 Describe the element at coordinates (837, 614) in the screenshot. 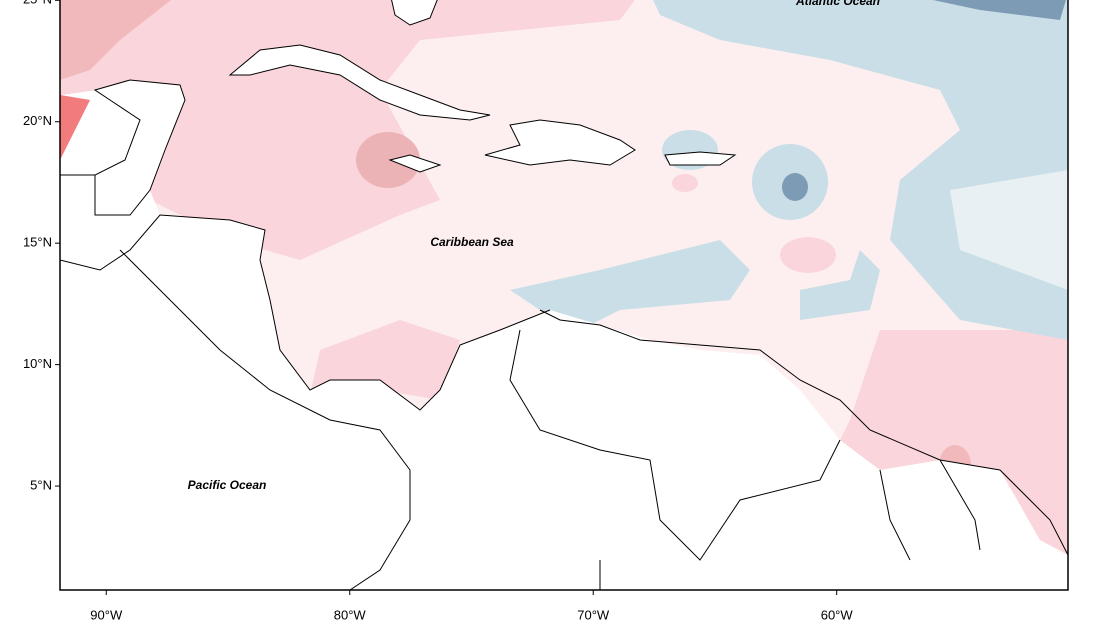

I see `x-tick-label: 60°W` at that location.